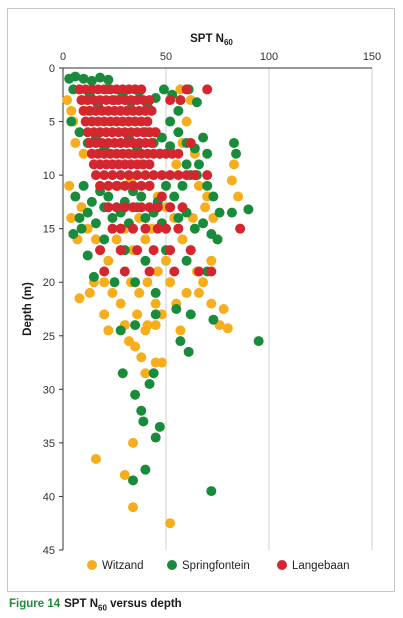 The height and width of the screenshot is (618, 403). I want to click on y-tick-label: 35, so click(49, 444).